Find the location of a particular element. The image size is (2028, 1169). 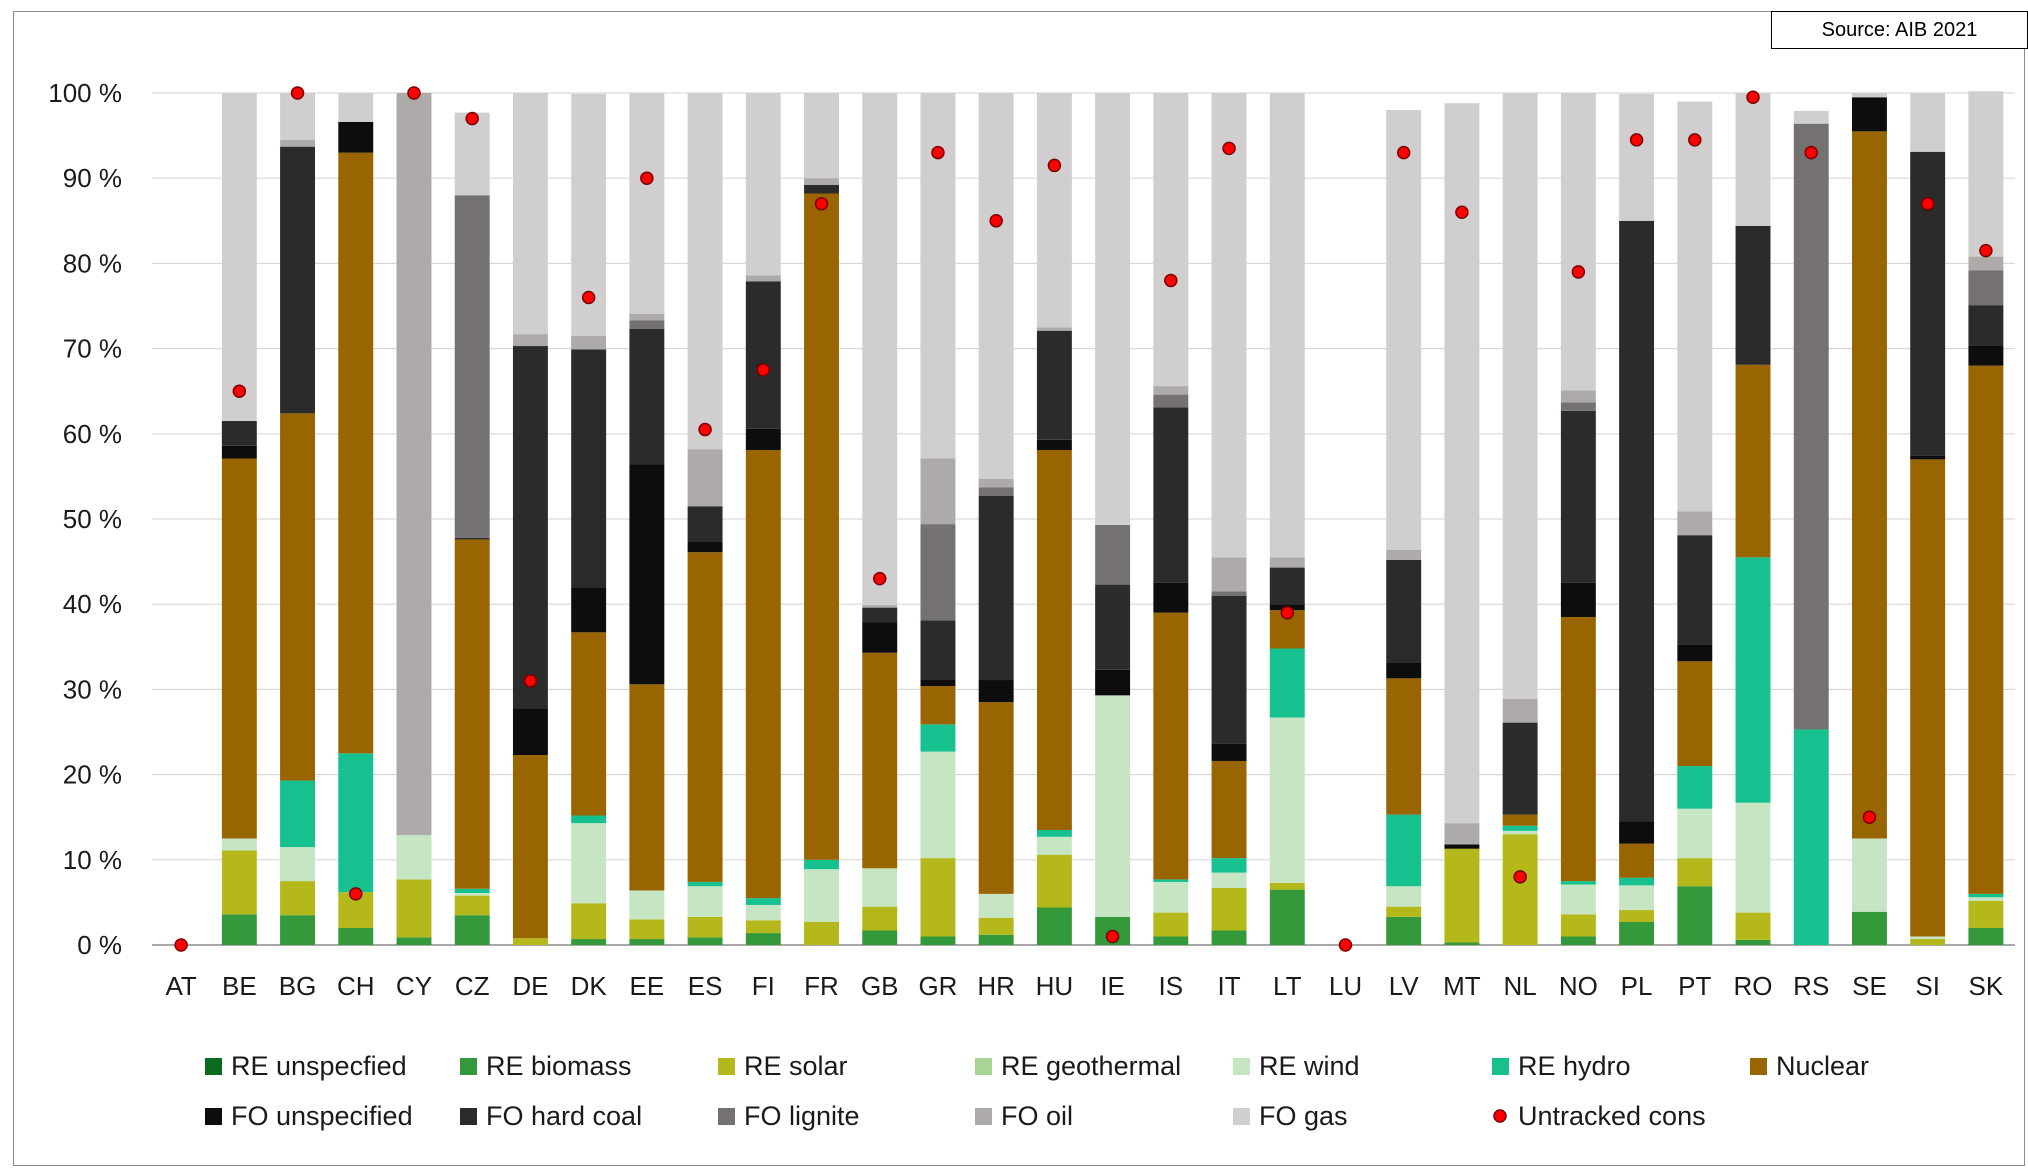

y-tick-label: 60 % is located at coordinates (92, 434).